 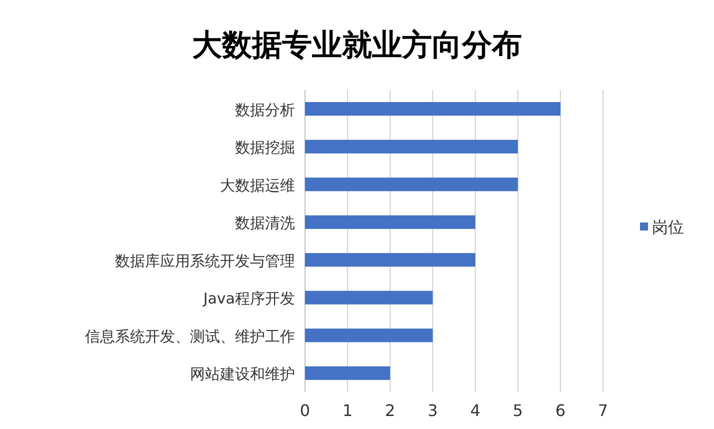 What do you see at coordinates (265, 223) in the screenshot?
I see `y-tick-label: 数据清洗` at bounding box center [265, 223].